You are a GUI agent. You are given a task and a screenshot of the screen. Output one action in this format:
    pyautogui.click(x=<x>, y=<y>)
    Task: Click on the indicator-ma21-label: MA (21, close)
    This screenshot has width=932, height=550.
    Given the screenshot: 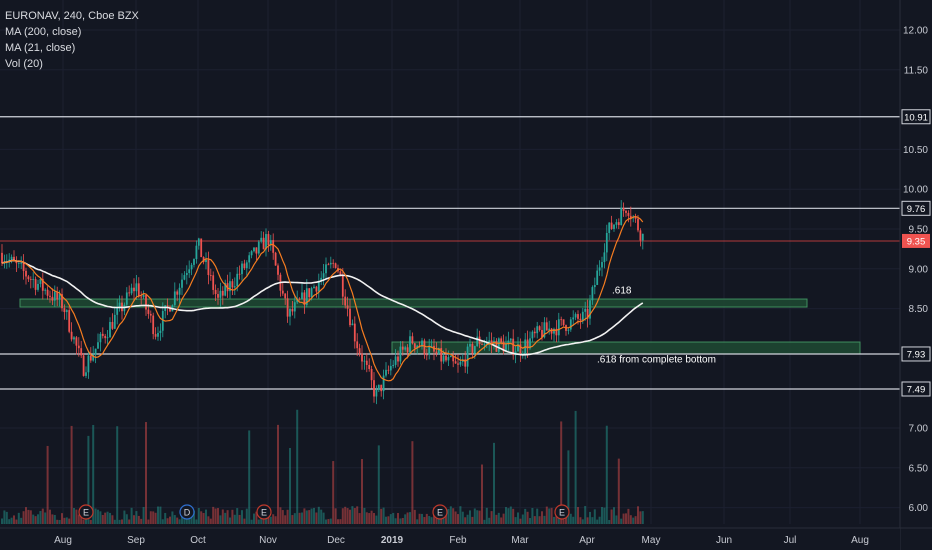 What is the action you would take?
    pyautogui.click(x=40, y=48)
    